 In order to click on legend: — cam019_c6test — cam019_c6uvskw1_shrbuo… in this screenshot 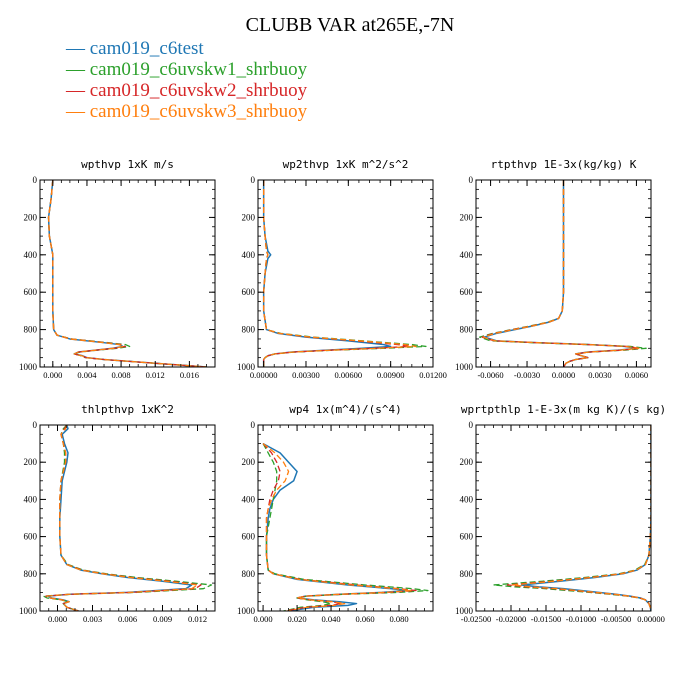, I will do `click(186, 80)`.